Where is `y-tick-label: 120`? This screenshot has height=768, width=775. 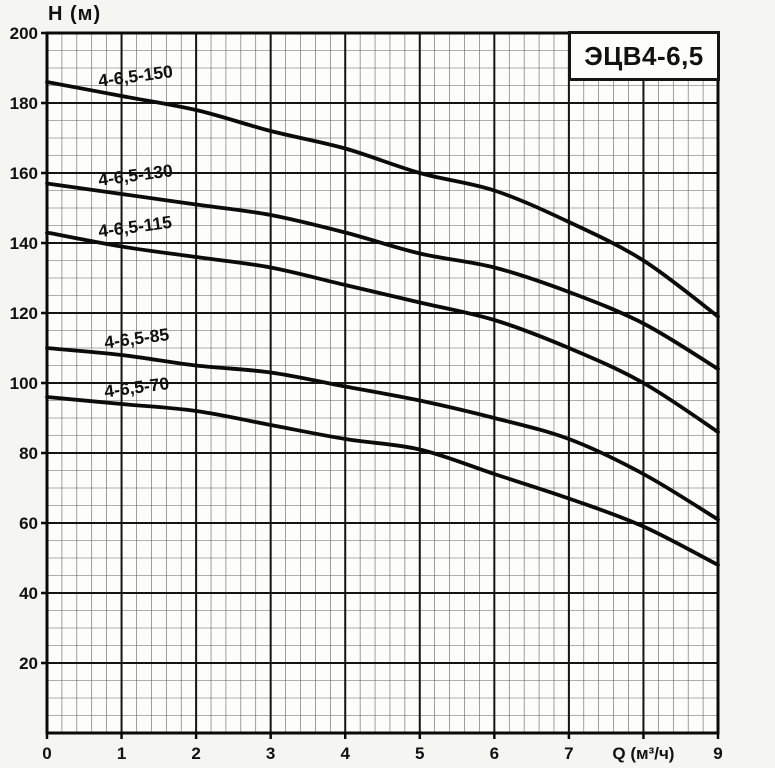 y-tick-label: 120 is located at coordinates (24, 313).